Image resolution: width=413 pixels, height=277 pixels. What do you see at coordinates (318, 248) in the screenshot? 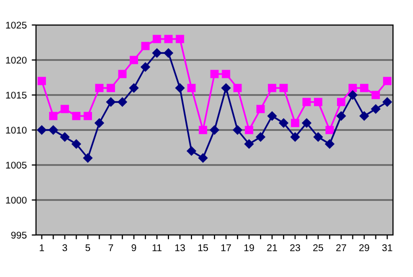
I see `x-tick-label: 25` at bounding box center [318, 248].